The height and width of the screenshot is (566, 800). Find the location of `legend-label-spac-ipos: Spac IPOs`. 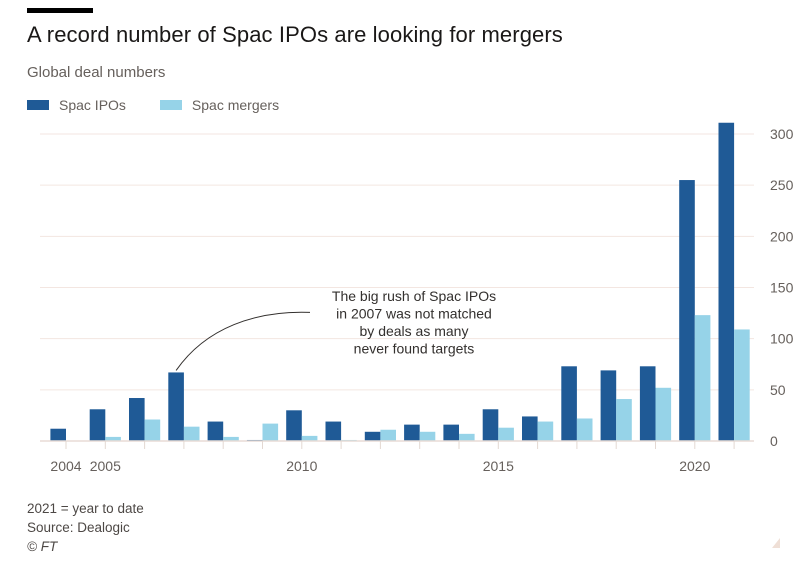

legend-label-spac-ipos: Spac IPOs is located at coordinates (92, 105).